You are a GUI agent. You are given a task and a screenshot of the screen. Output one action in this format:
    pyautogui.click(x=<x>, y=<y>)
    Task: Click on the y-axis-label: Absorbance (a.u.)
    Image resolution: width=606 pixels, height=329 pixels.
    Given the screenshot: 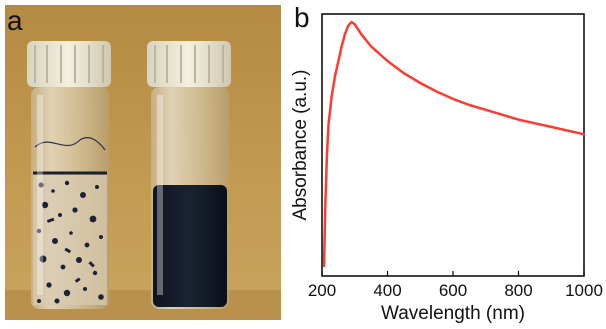 What is the action you would take?
    pyautogui.click(x=300, y=144)
    